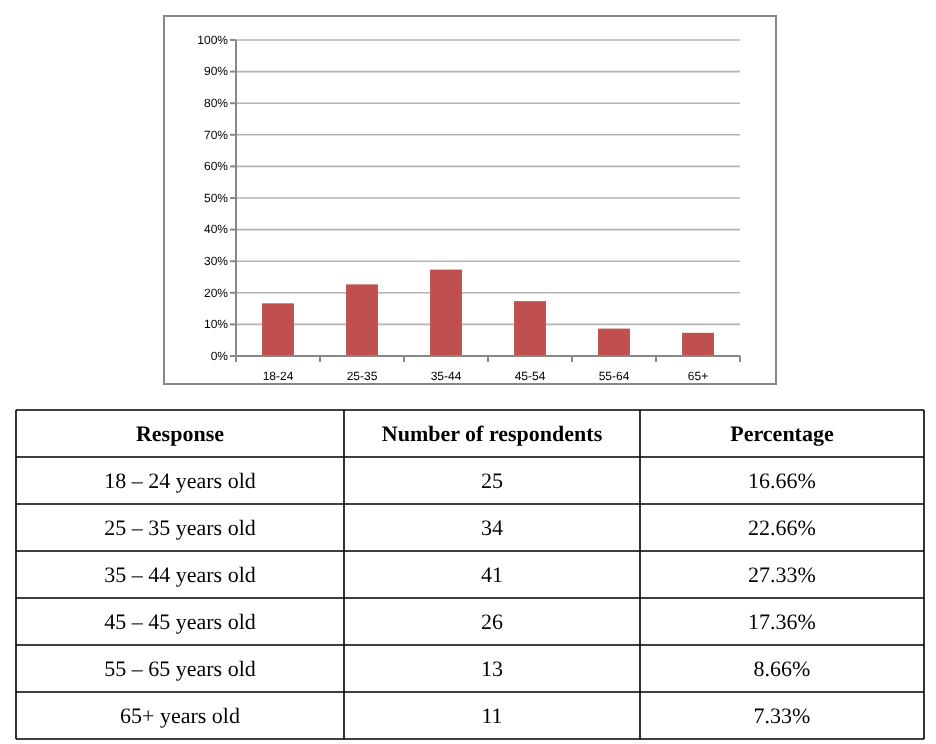 The height and width of the screenshot is (744, 936). Describe the element at coordinates (180, 576) in the screenshot. I see `category-label: 35 – 44 years old` at that location.